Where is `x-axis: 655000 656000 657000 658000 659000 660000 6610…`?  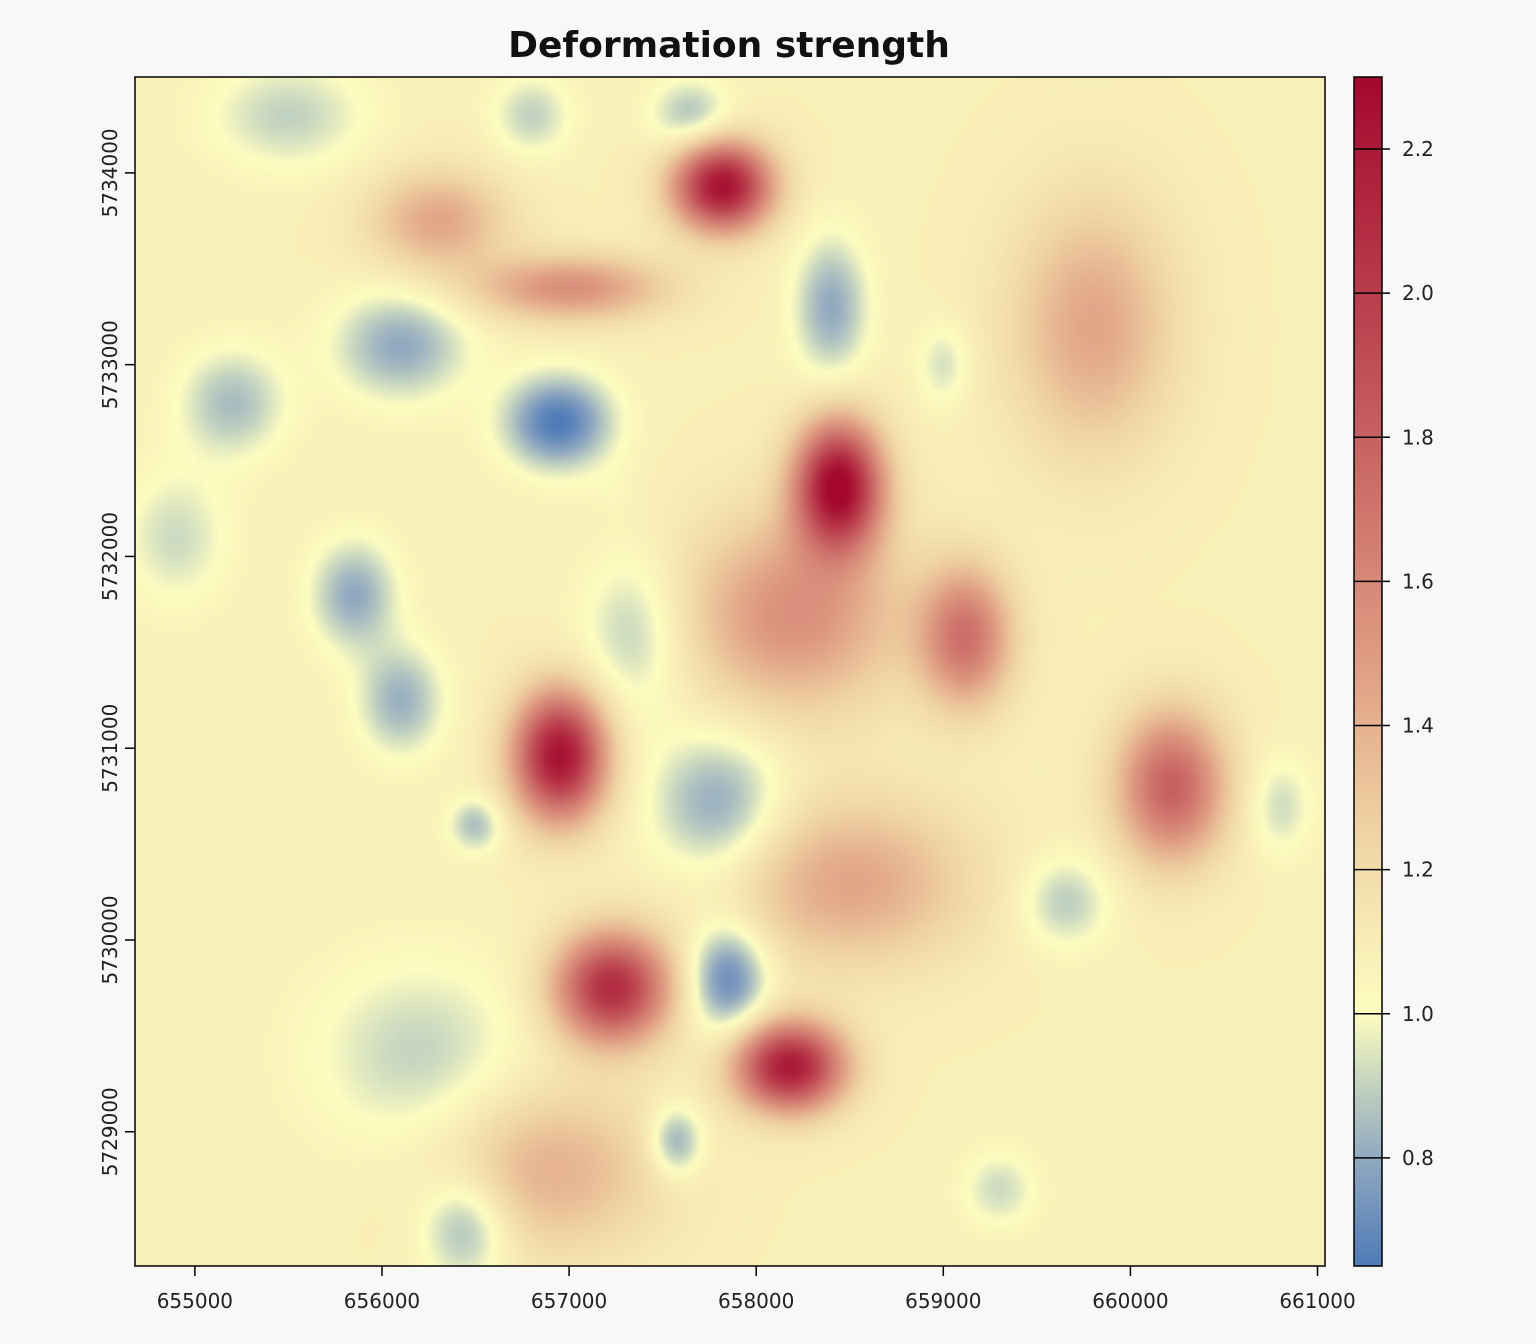 x-axis: 655000 656000 657000 658000 659000 660000 6610… is located at coordinates (756, 1289).